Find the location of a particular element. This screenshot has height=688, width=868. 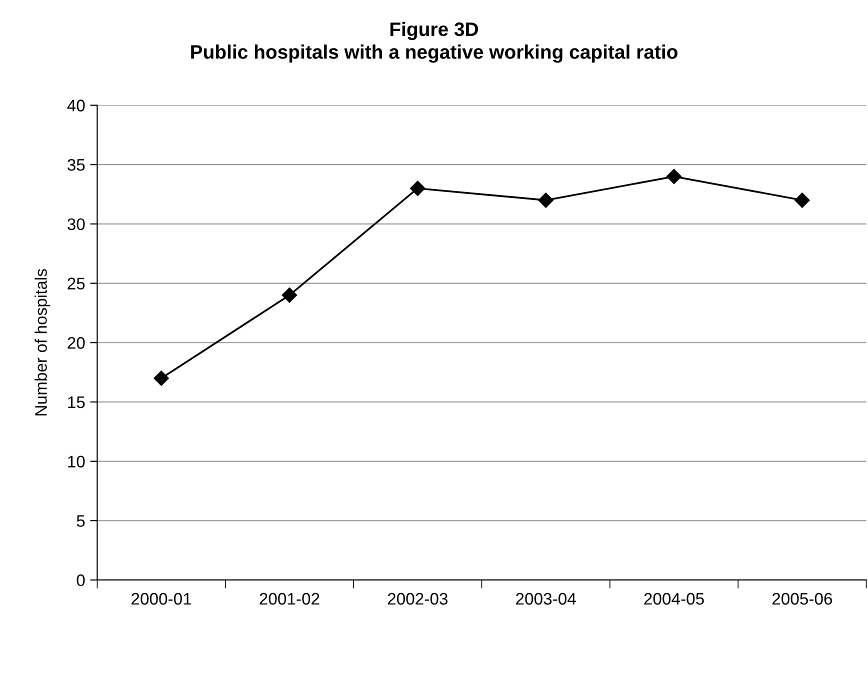

x-tick-label: 2004-05 is located at coordinates (674, 598).